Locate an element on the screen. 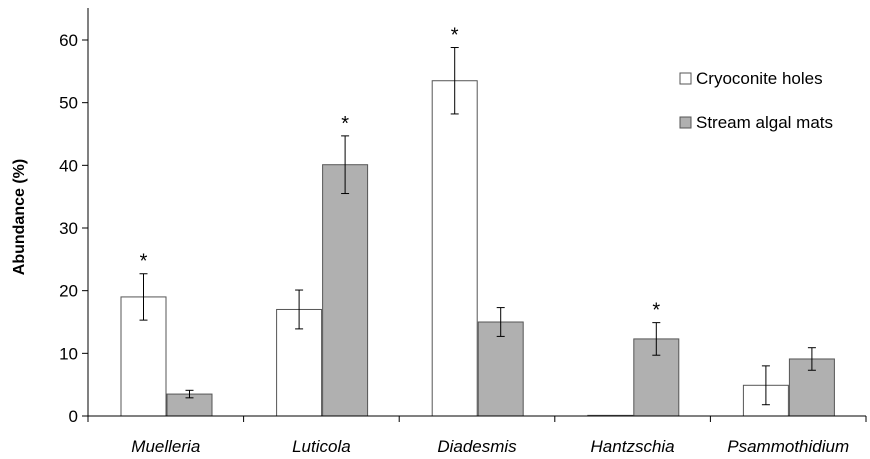  x-tick-label: Hantzschia is located at coordinates (633, 446).